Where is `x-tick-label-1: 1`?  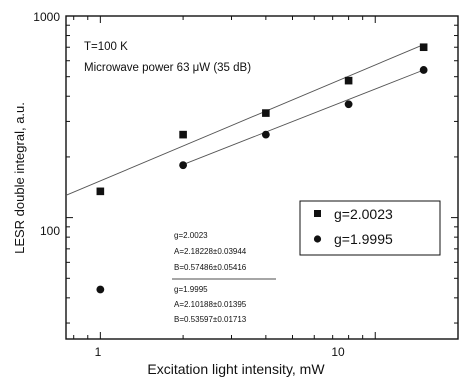 x-tick-label-1: 1 is located at coordinates (98, 352).